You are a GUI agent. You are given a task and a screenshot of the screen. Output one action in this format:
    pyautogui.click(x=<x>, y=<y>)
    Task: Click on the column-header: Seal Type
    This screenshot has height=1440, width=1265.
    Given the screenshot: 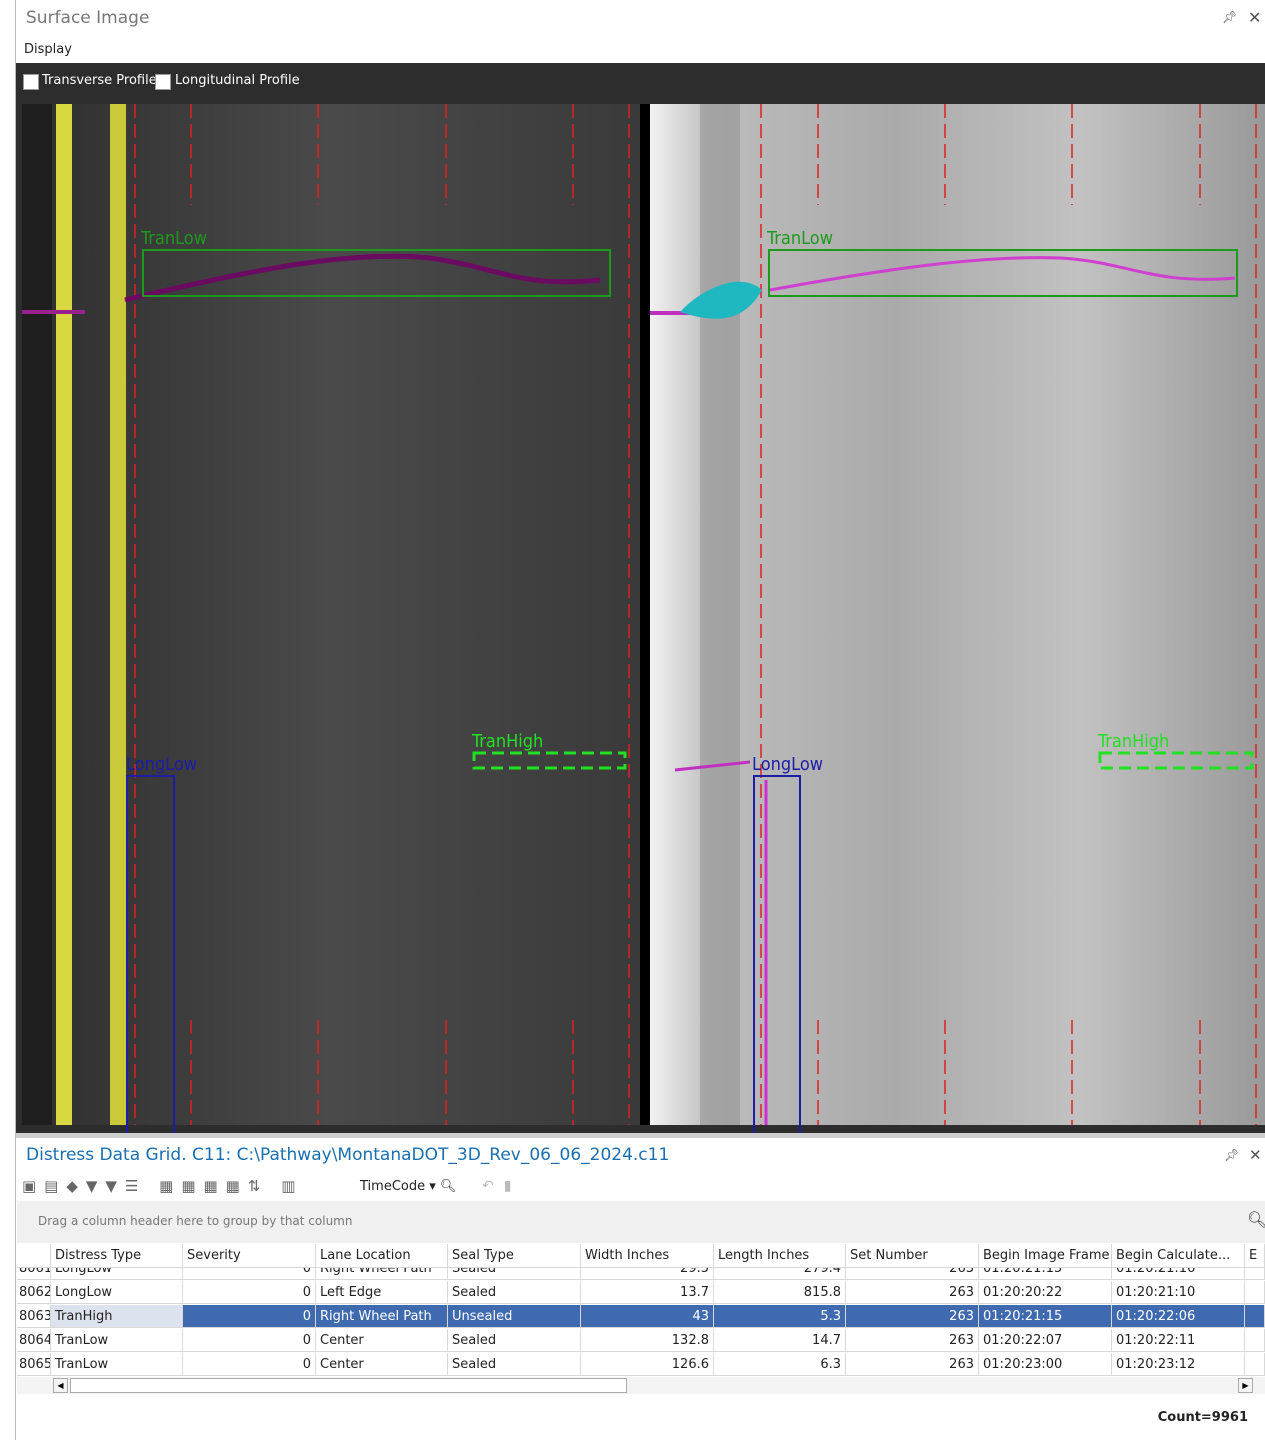 What is the action you would take?
    pyautogui.click(x=514, y=1256)
    